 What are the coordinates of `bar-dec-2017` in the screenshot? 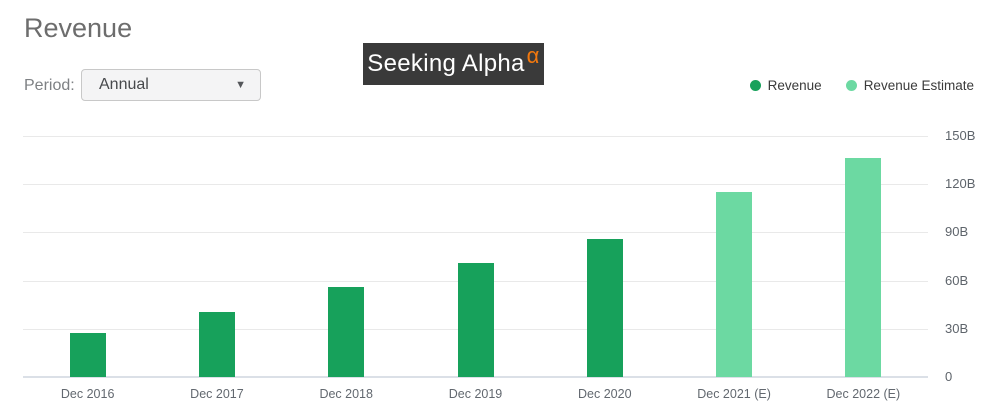 It's located at (216, 344).